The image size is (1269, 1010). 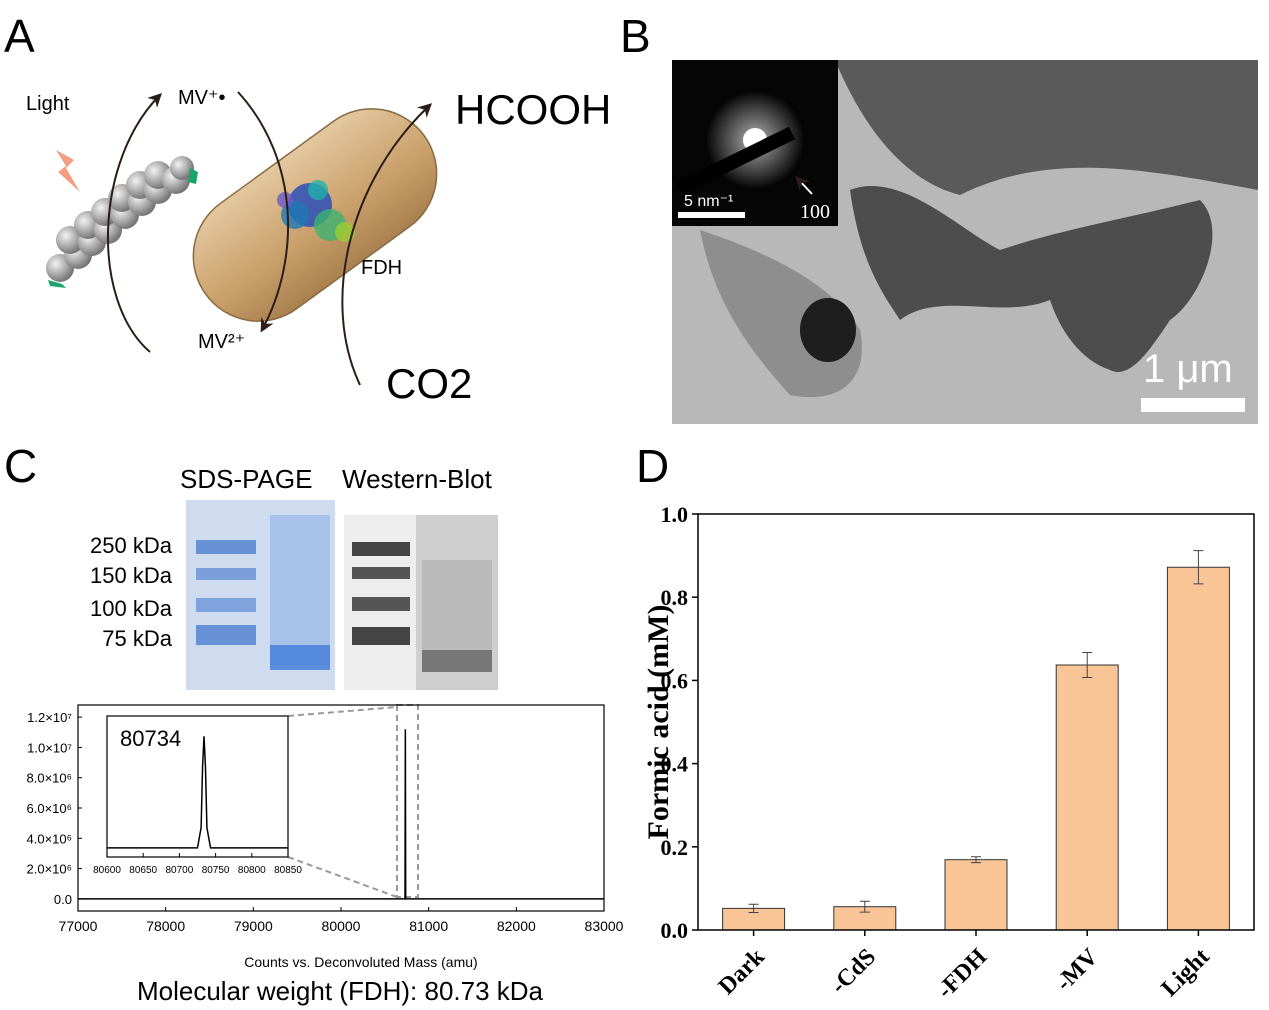 I want to click on y-axis-title: Formic acid (mM), so click(x=658, y=722).